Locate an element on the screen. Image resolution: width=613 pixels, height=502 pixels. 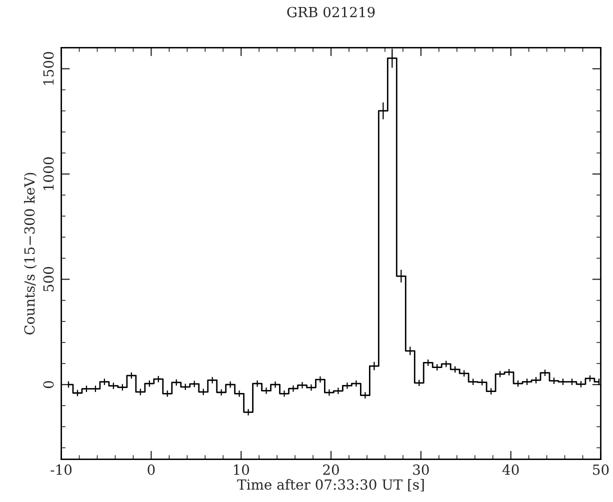
y-tick-label: 500 is located at coordinates (48, 279).